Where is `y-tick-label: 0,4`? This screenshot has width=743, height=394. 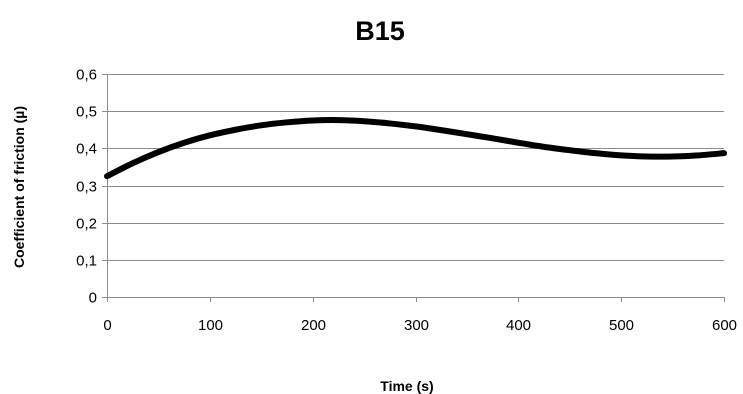
y-tick-label: 0,4 is located at coordinates (86, 149).